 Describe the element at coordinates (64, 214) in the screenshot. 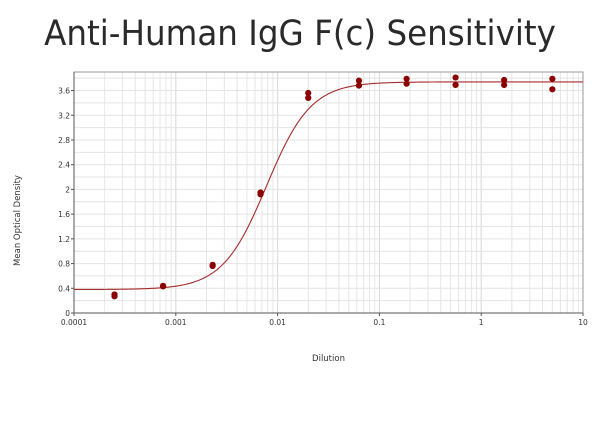

I see `y-tick-label: 1.6` at that location.